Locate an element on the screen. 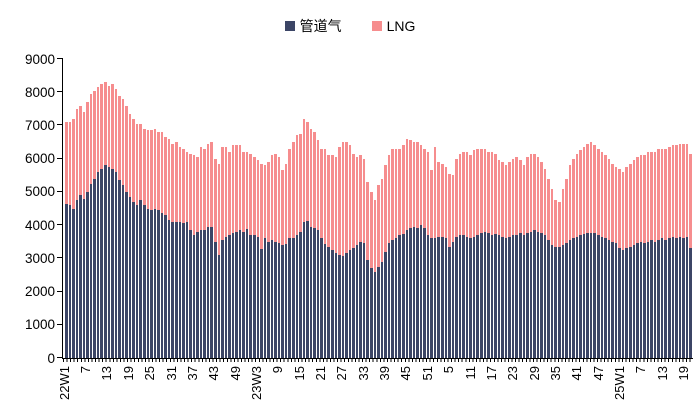 The width and height of the screenshot is (700, 417). y-axis-label: 3000 is located at coordinates (39, 258).